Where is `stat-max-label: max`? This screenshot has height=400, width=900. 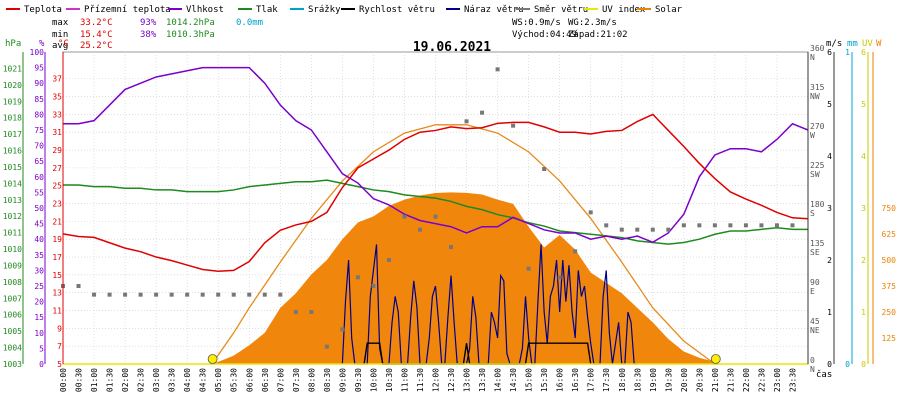
stat-max-label: max is located at coordinates (60, 23).